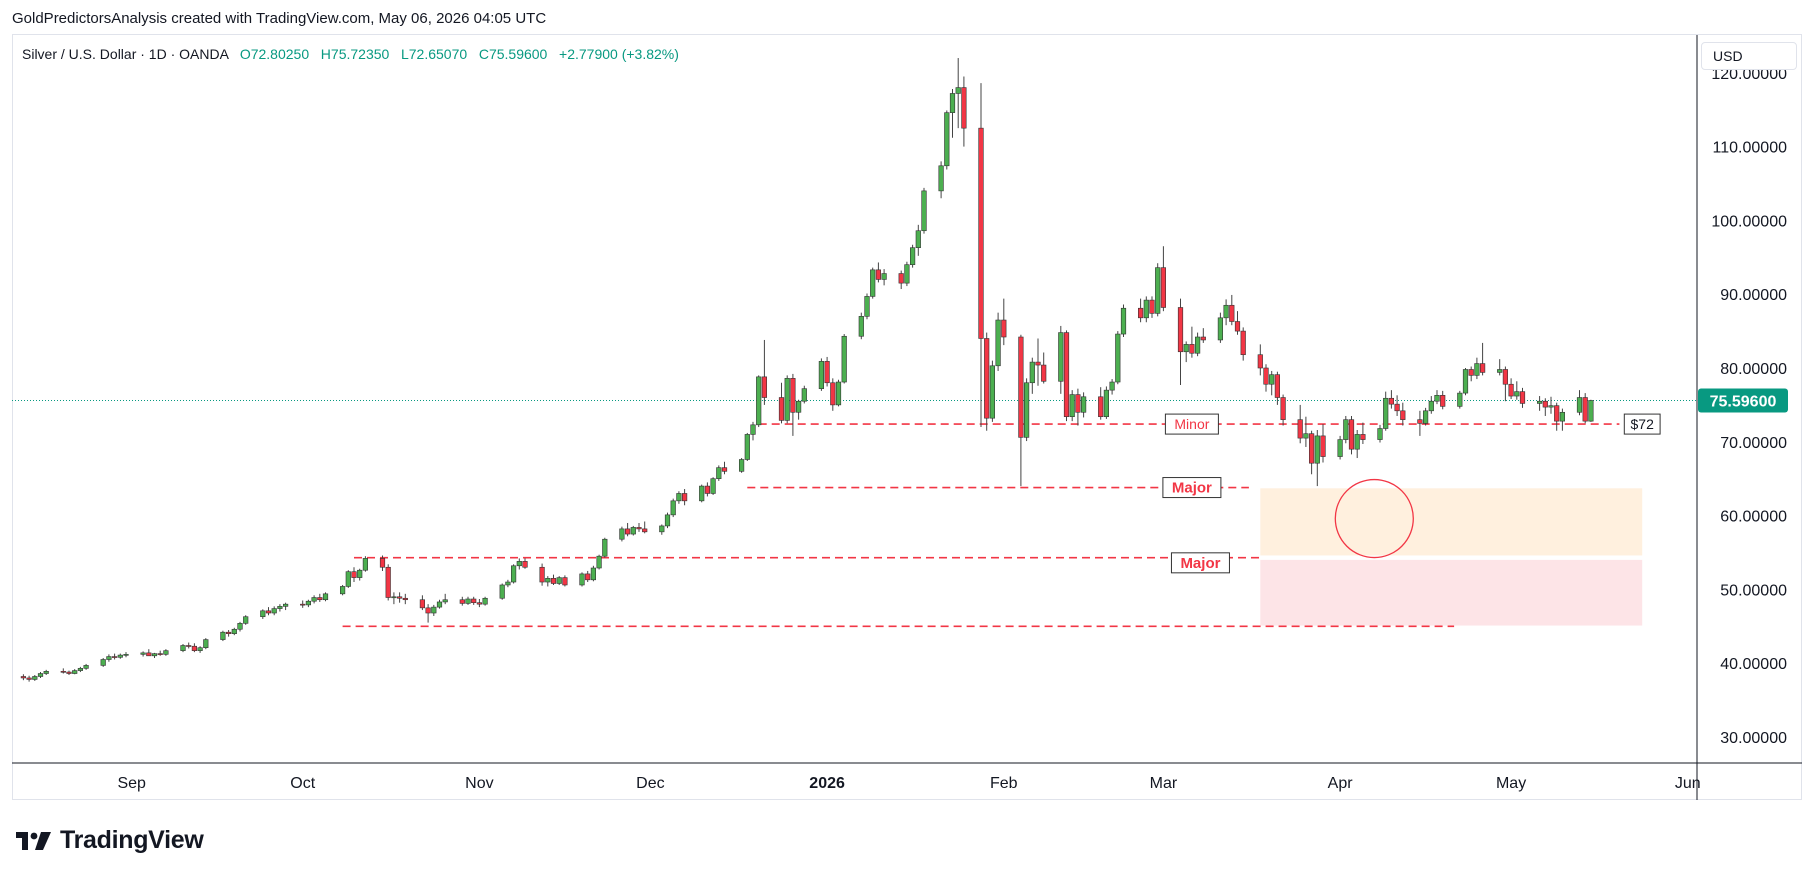 This screenshot has height=877, width=1815. Describe the element at coordinates (479, 783) in the screenshot. I see `x-tick-label: Nov` at that location.